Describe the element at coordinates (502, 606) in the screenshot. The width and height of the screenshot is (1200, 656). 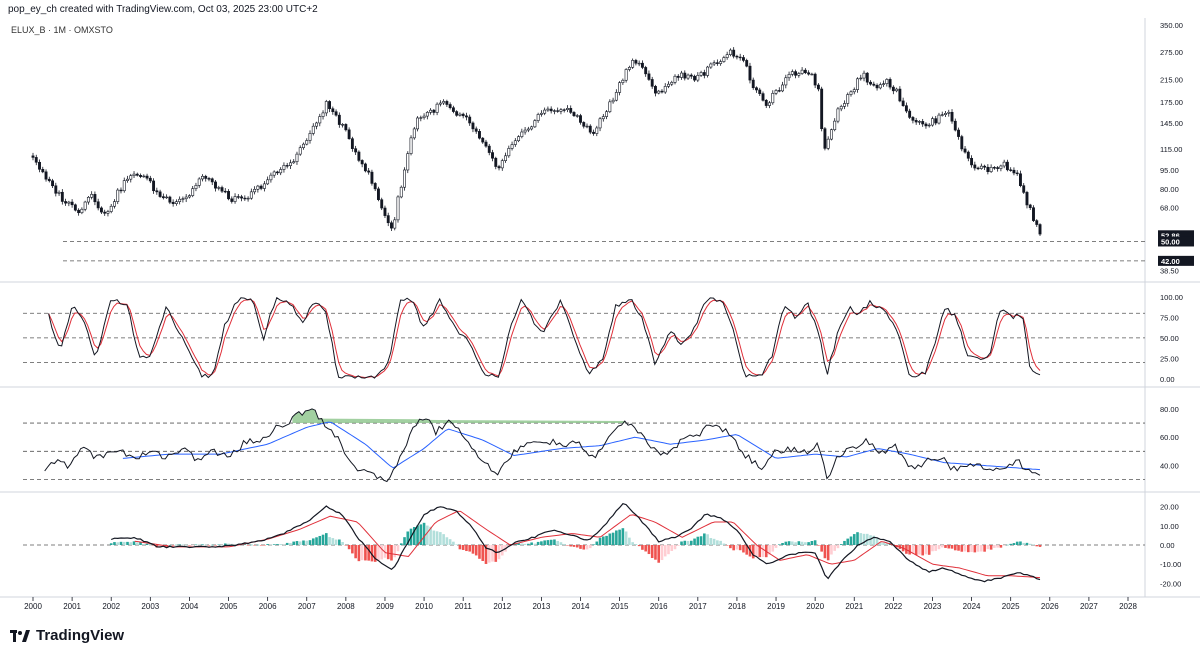
I see `x-tick-label: 2012` at that location.